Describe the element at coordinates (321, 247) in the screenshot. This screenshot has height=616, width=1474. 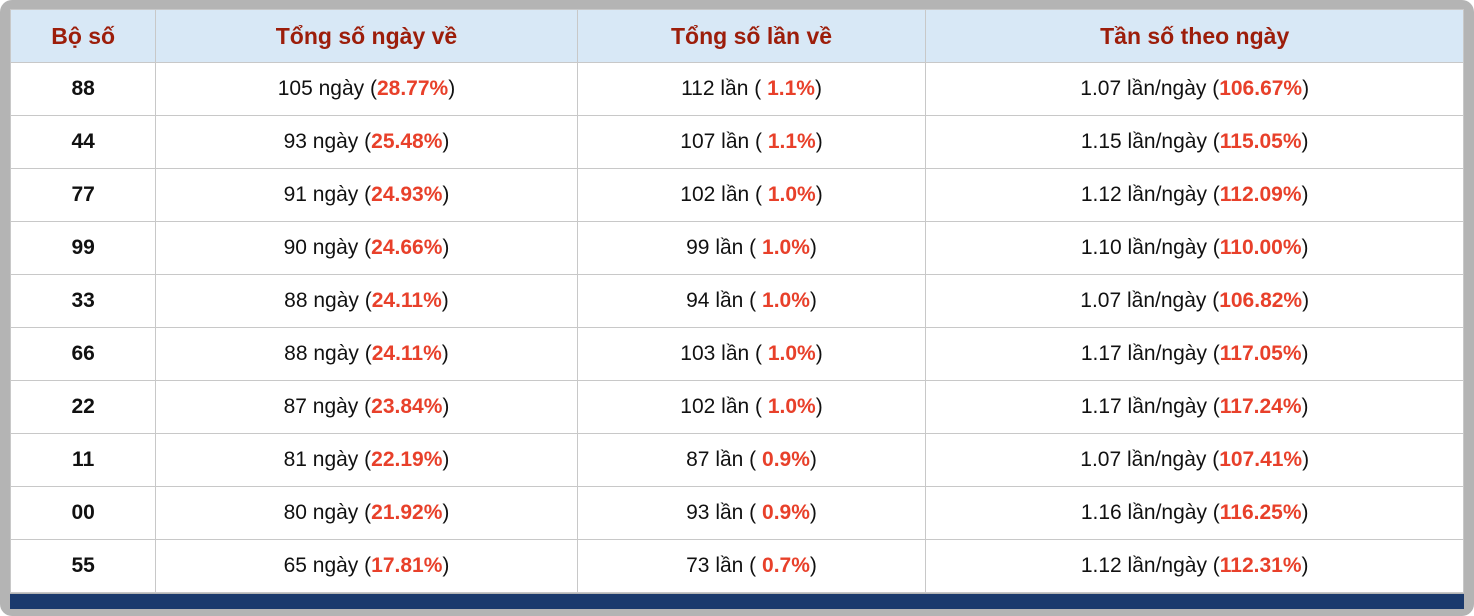
I see `days-value: 90 ngày` at that location.